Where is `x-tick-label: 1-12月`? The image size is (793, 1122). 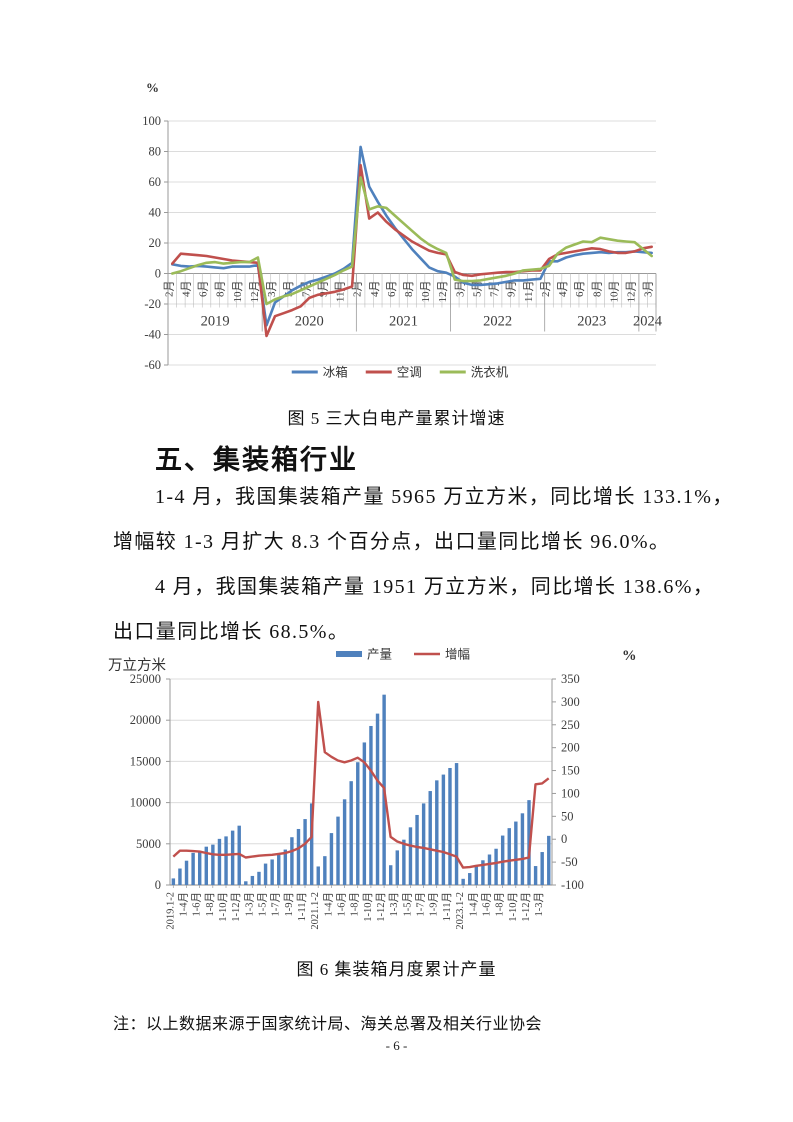 x-tick-label: 1-12月 is located at coordinates (236, 907).